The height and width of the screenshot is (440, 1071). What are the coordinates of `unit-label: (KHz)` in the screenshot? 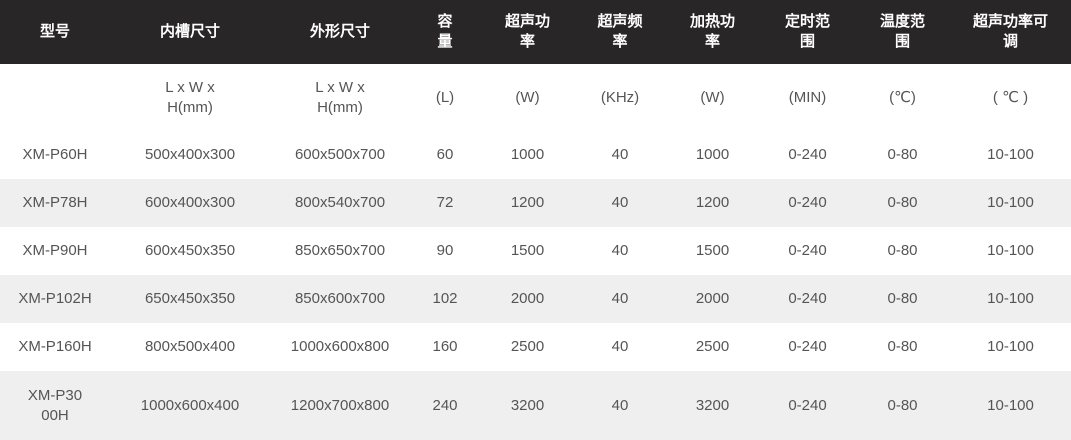 It's located at (620, 97).